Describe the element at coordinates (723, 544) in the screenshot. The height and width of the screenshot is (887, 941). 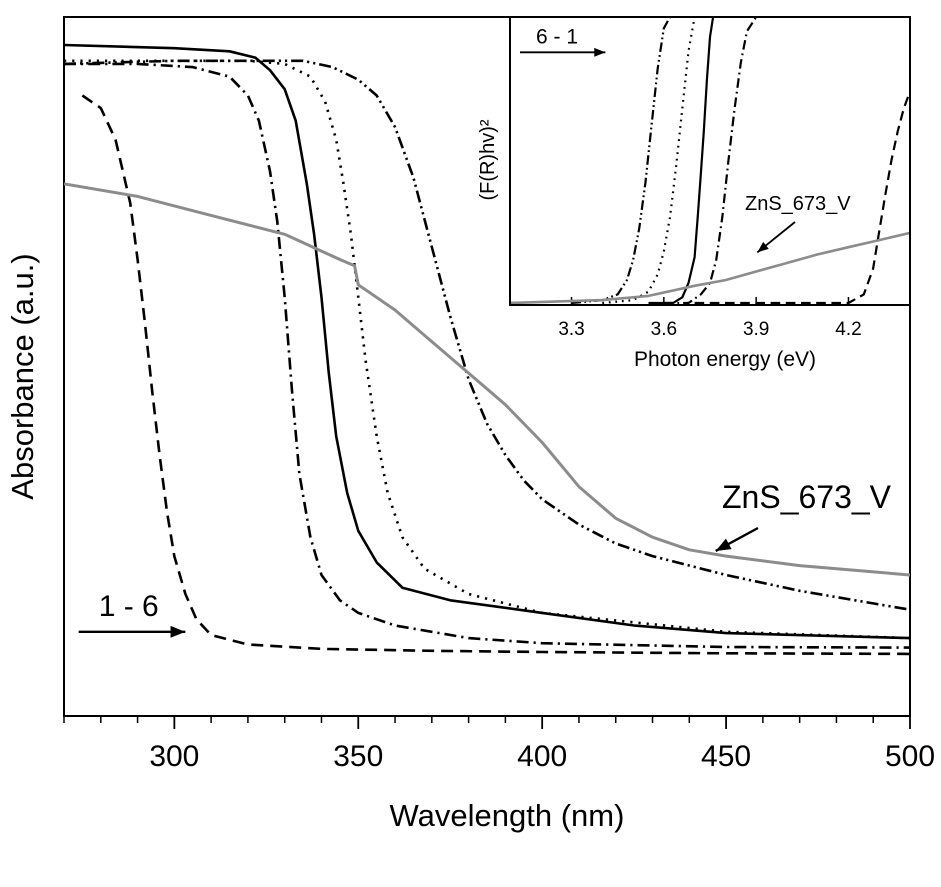
I see `znS-673-v-arrow-main-head` at that location.